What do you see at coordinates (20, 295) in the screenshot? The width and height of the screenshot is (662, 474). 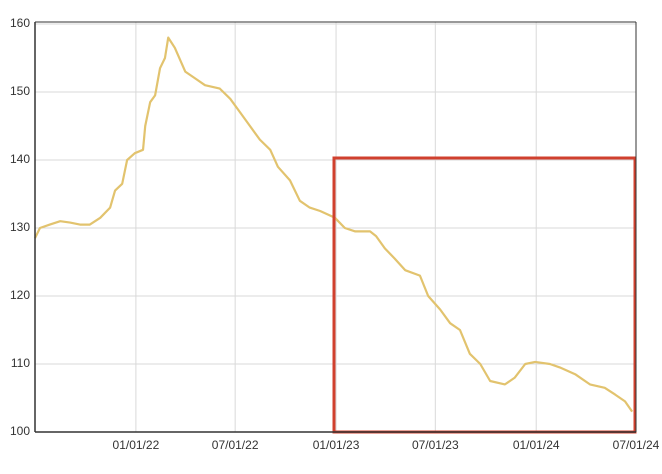 I see `y-tick-label: 120` at bounding box center [20, 295].